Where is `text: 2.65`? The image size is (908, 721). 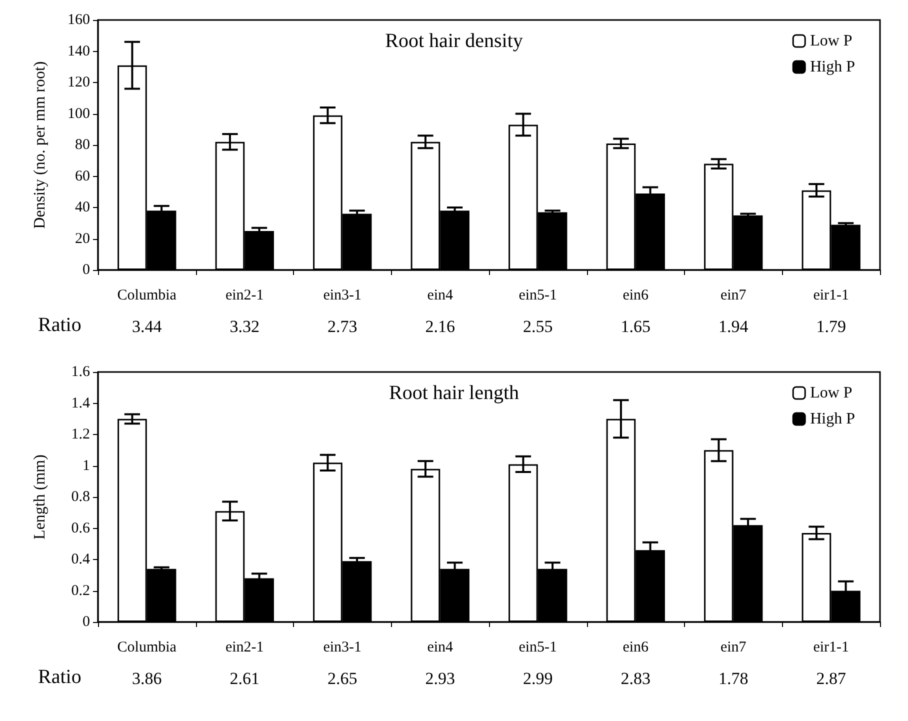 text: 2.65 is located at coordinates (343, 678).